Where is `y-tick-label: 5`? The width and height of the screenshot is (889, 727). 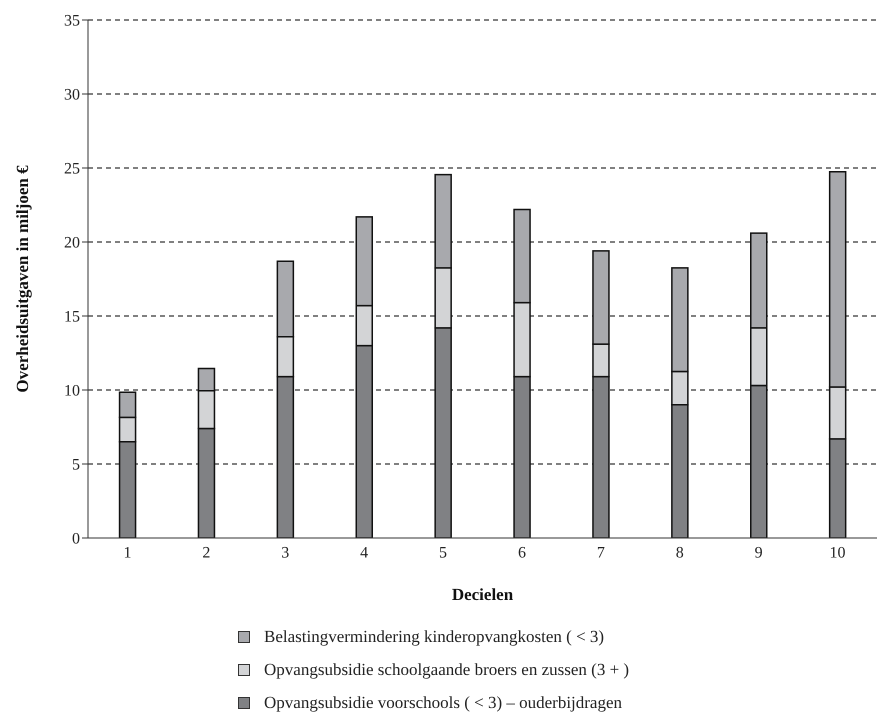 y-tick-label: 5 is located at coordinates (76, 465).